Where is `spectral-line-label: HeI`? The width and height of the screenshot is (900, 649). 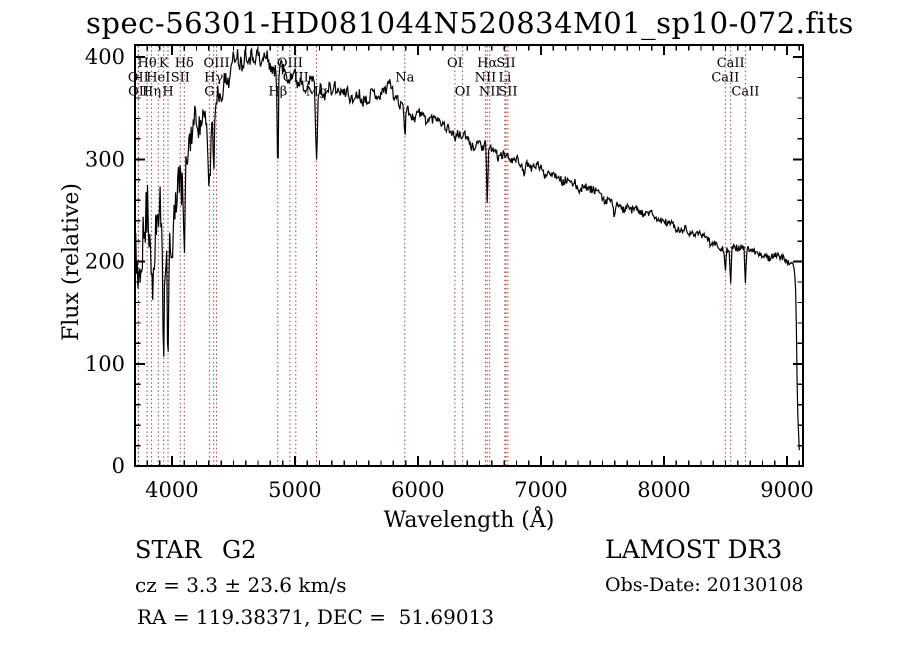 spectral-line-label: HeI is located at coordinates (158, 78).